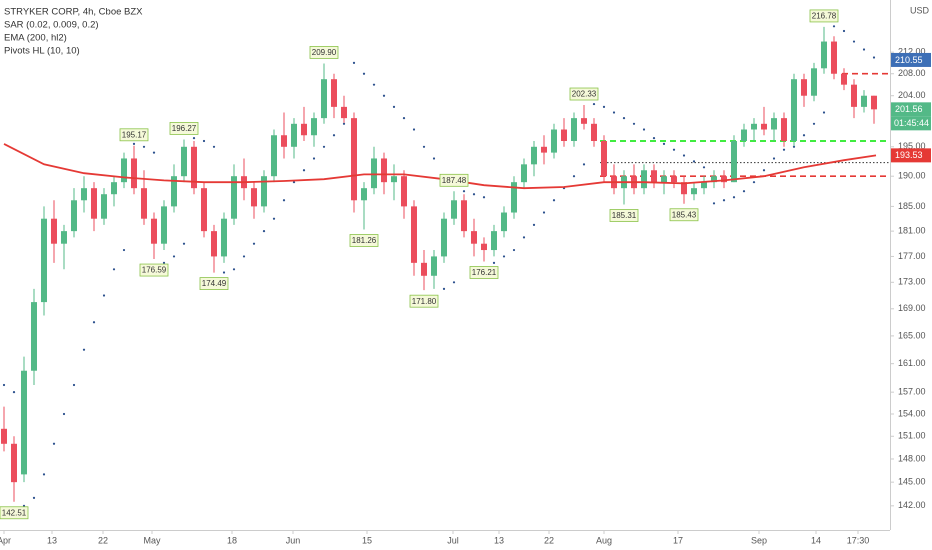  What do you see at coordinates (912, 73) in the screenshot?
I see `y-tick-label: 208.00` at bounding box center [912, 73].